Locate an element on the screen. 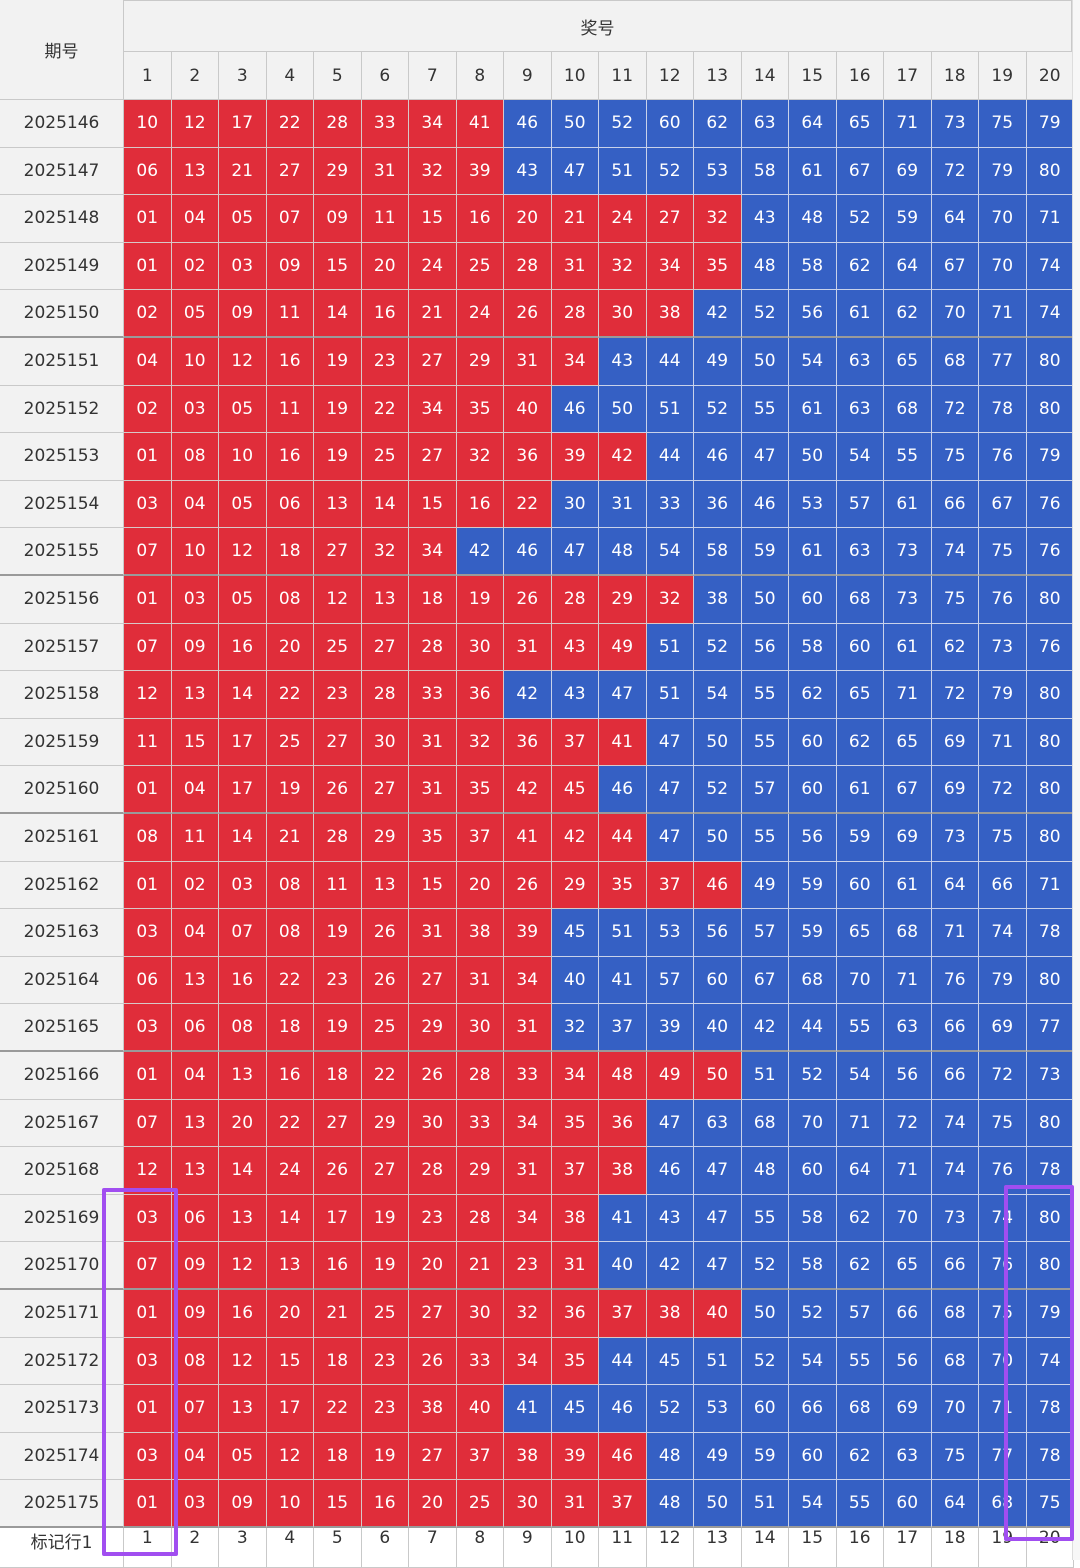 The width and height of the screenshot is (1080, 1568). number-cell: 13 is located at coordinates (195, 1171).